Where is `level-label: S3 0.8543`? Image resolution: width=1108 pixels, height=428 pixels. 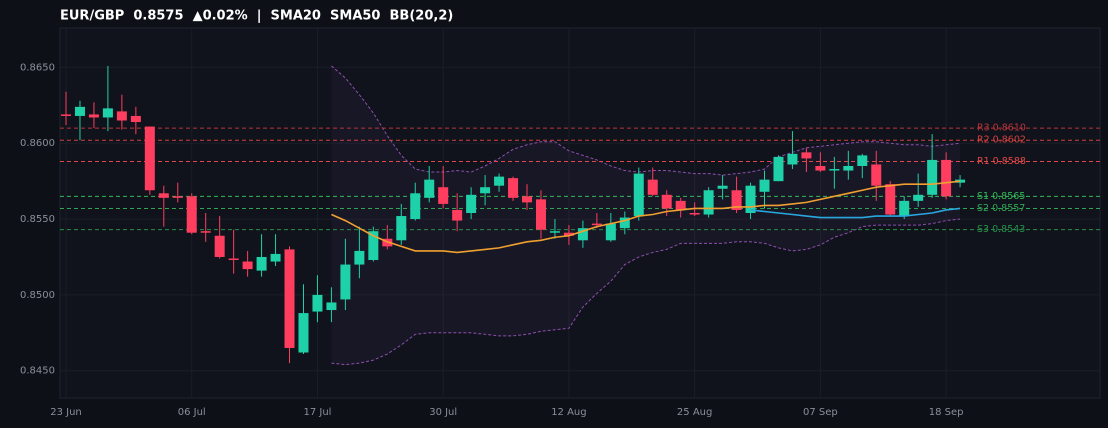
level-label: S3 0.8543 is located at coordinates (1001, 229).